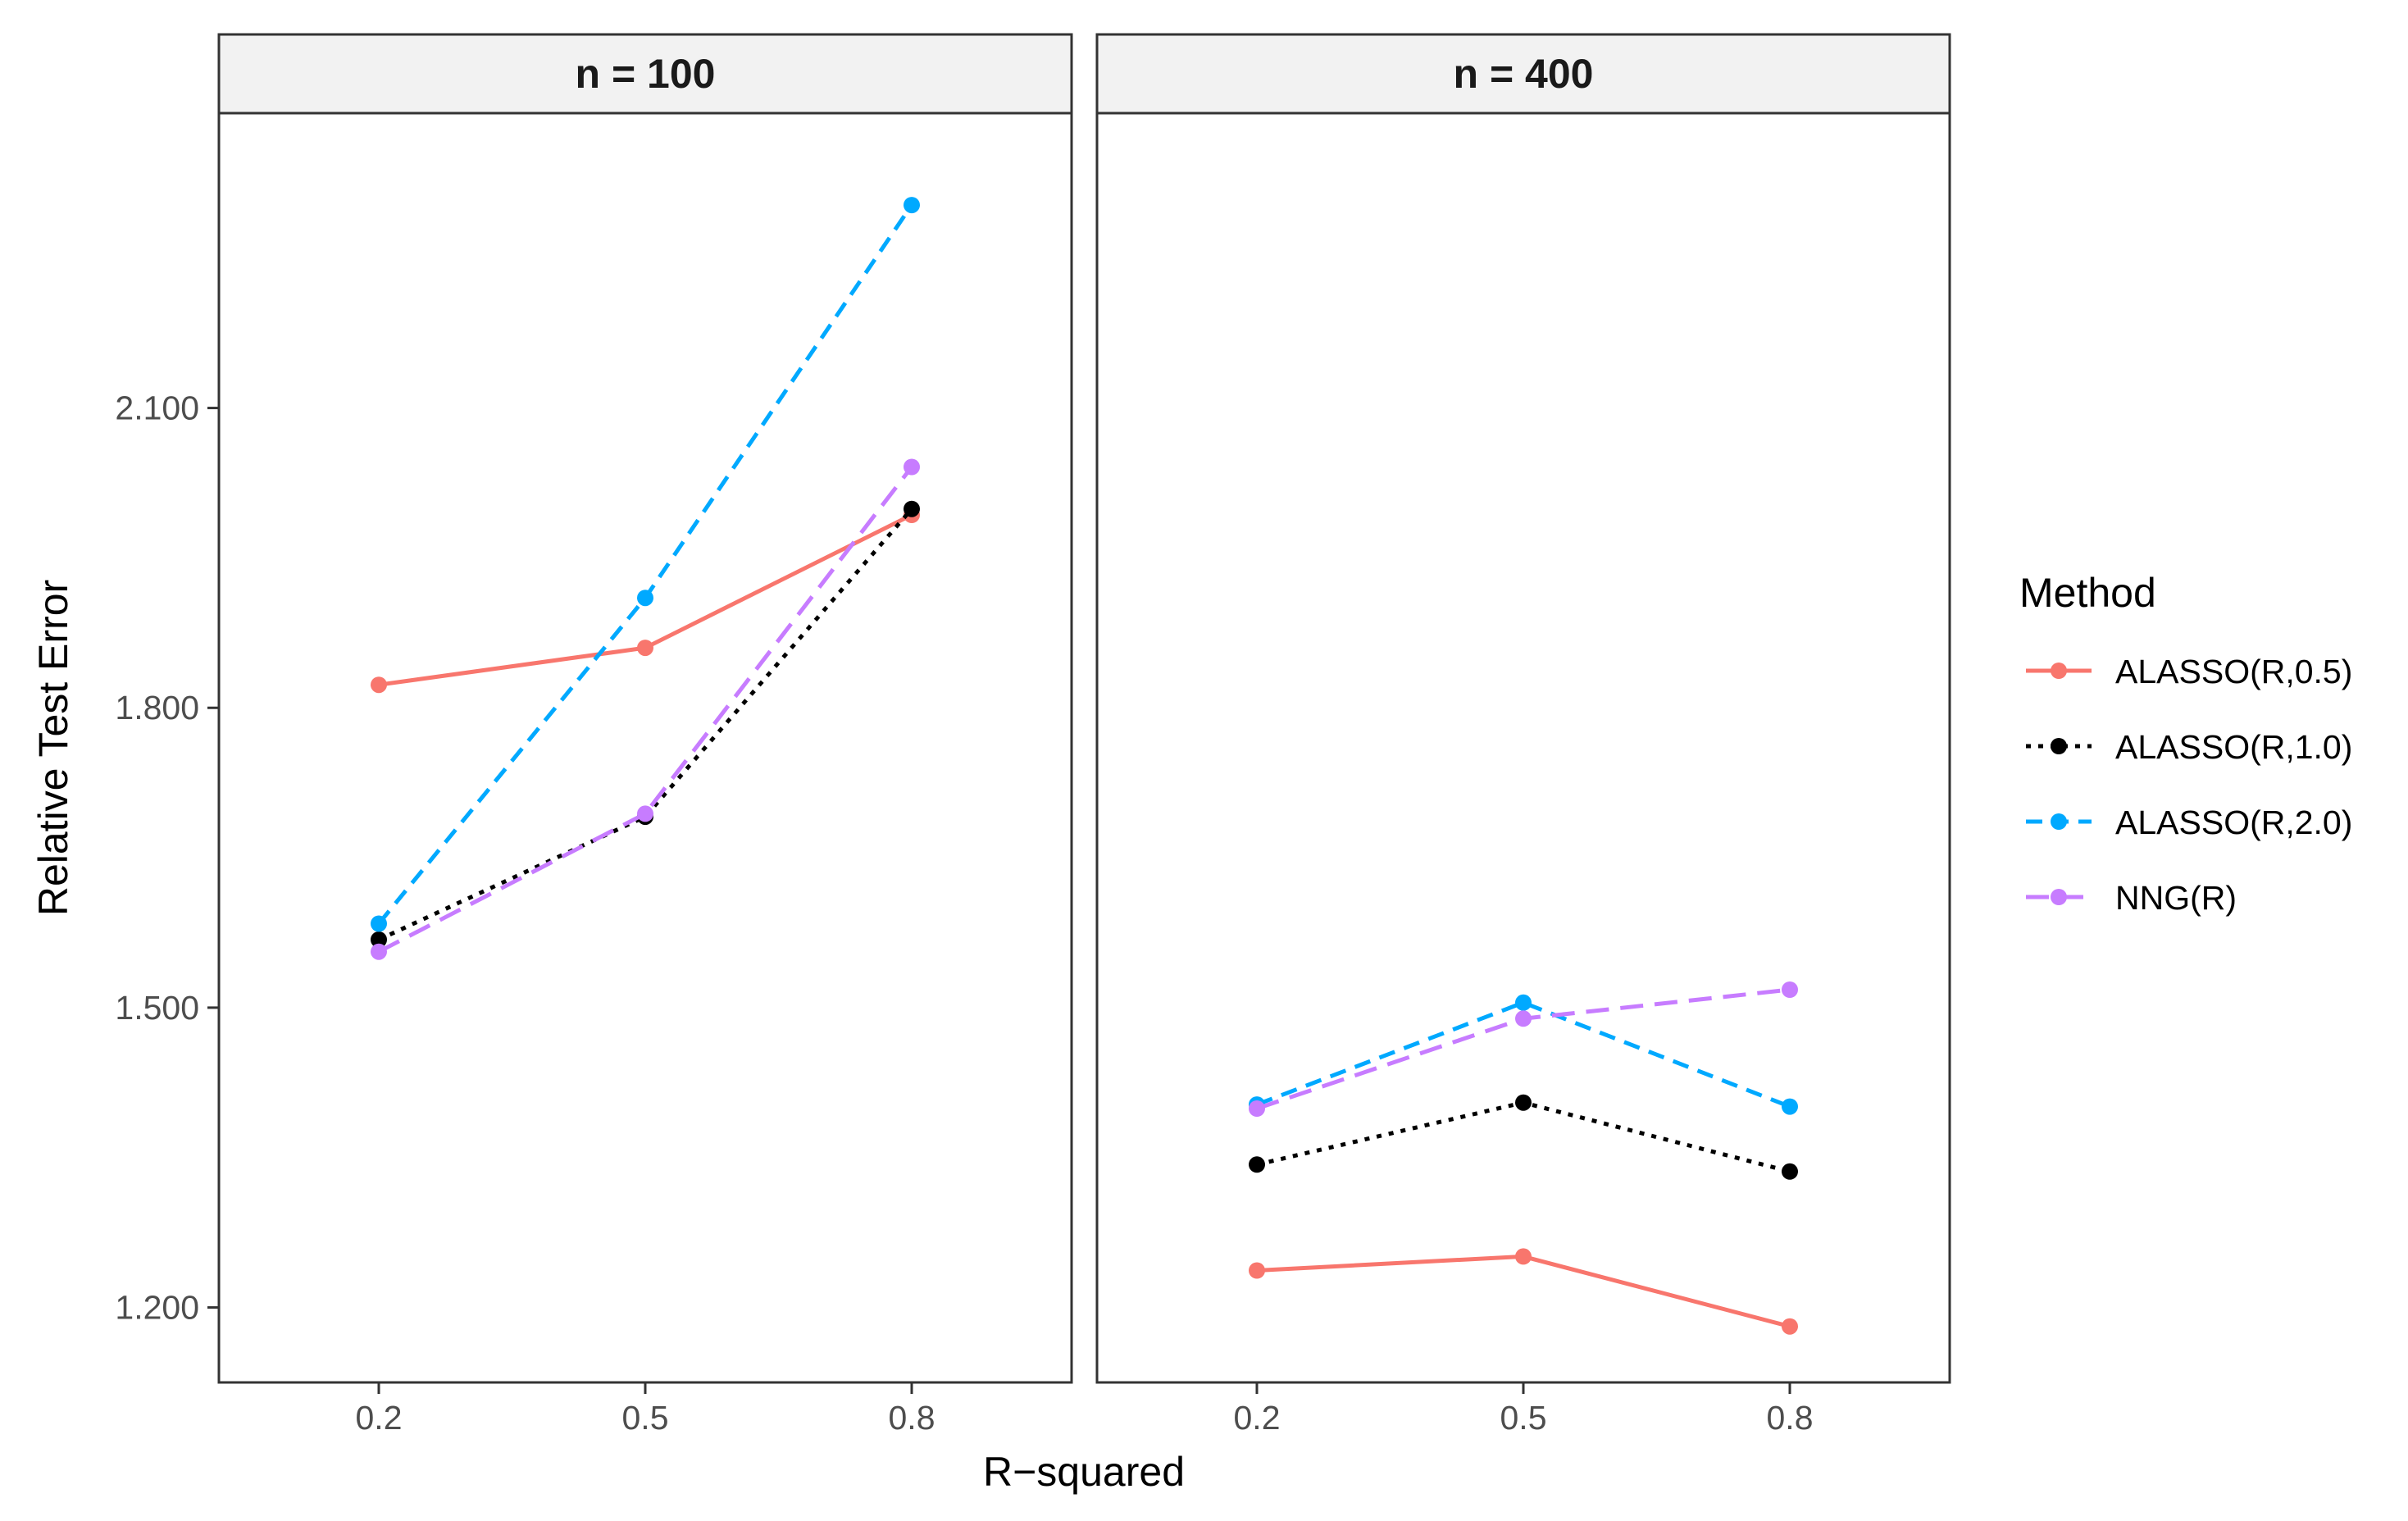 Image resolution: width=2408 pixels, height=1521 pixels. Describe the element at coordinates (912, 205) in the screenshot. I see `data-point-3-facet-1-0.8` at that location.